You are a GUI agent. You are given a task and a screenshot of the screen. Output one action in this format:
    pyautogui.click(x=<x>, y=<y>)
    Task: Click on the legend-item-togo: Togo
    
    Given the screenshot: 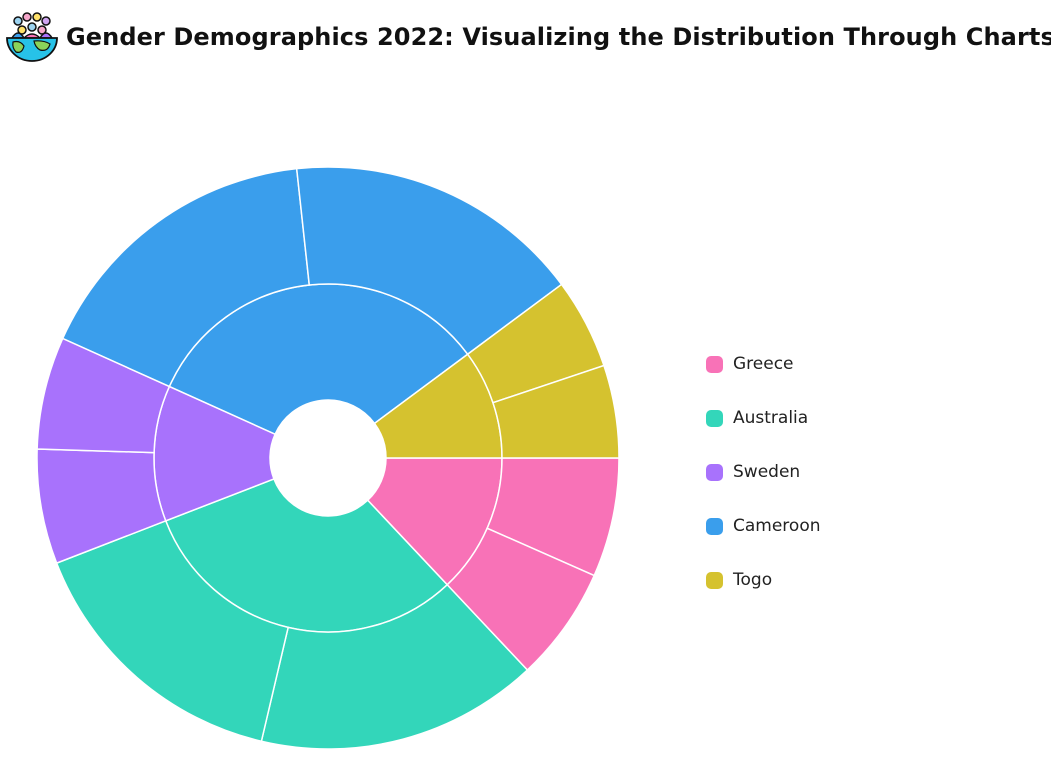 What is the action you would take?
    pyautogui.click(x=763, y=580)
    